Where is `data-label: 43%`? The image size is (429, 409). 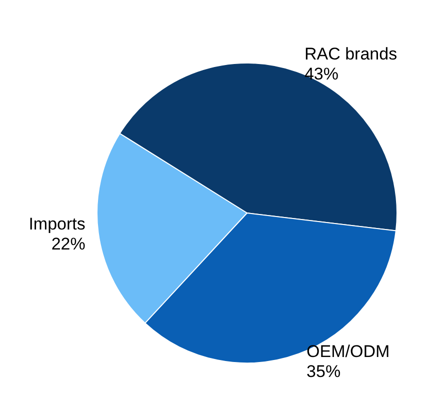 data-label: 43% is located at coordinates (321, 74).